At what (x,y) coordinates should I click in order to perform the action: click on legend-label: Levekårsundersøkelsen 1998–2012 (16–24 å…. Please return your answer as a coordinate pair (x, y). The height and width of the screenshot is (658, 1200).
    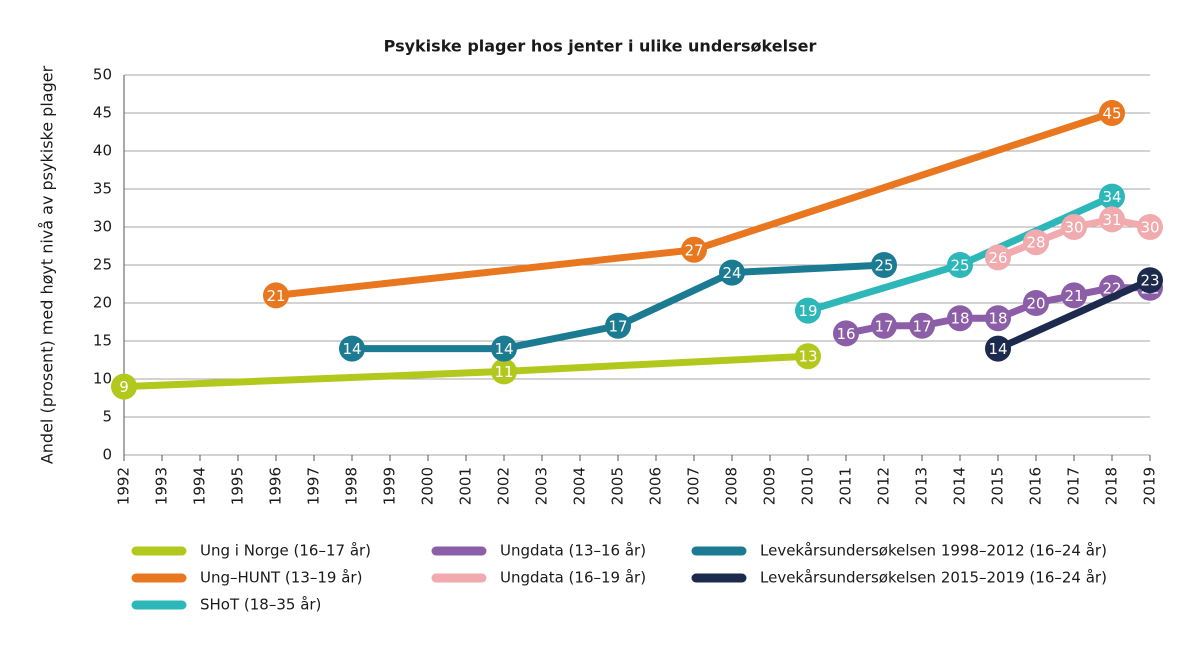
    Looking at the image, I should click on (933, 551).